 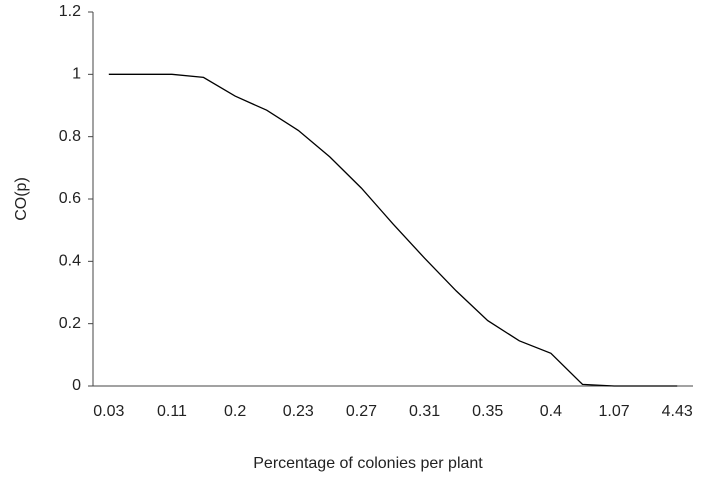 I want to click on x-tick-label: 0.4, so click(x=551, y=411).